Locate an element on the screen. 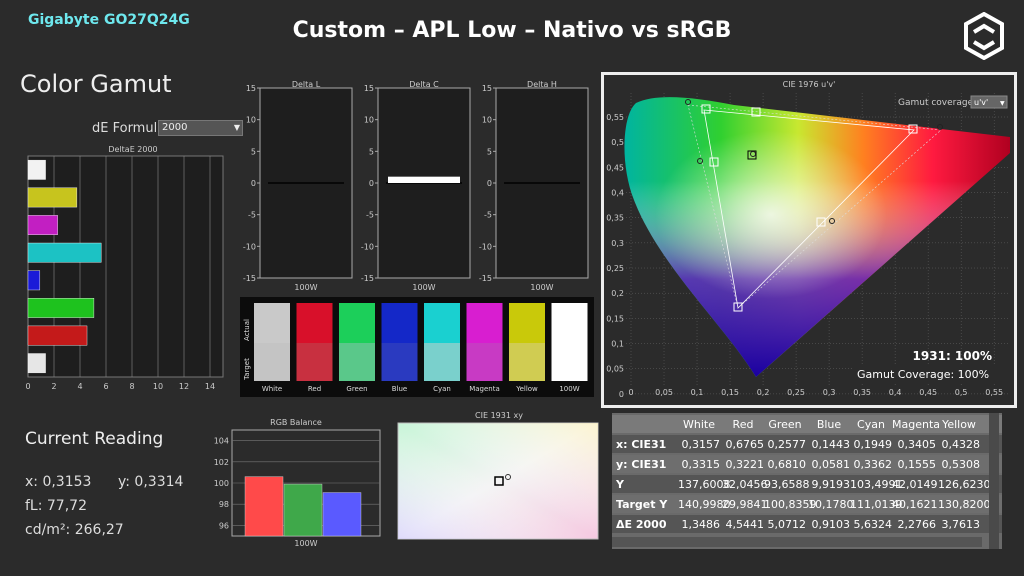 The width and height of the screenshot is (1024, 576). deltae-tick-label: 4 is located at coordinates (79, 386).